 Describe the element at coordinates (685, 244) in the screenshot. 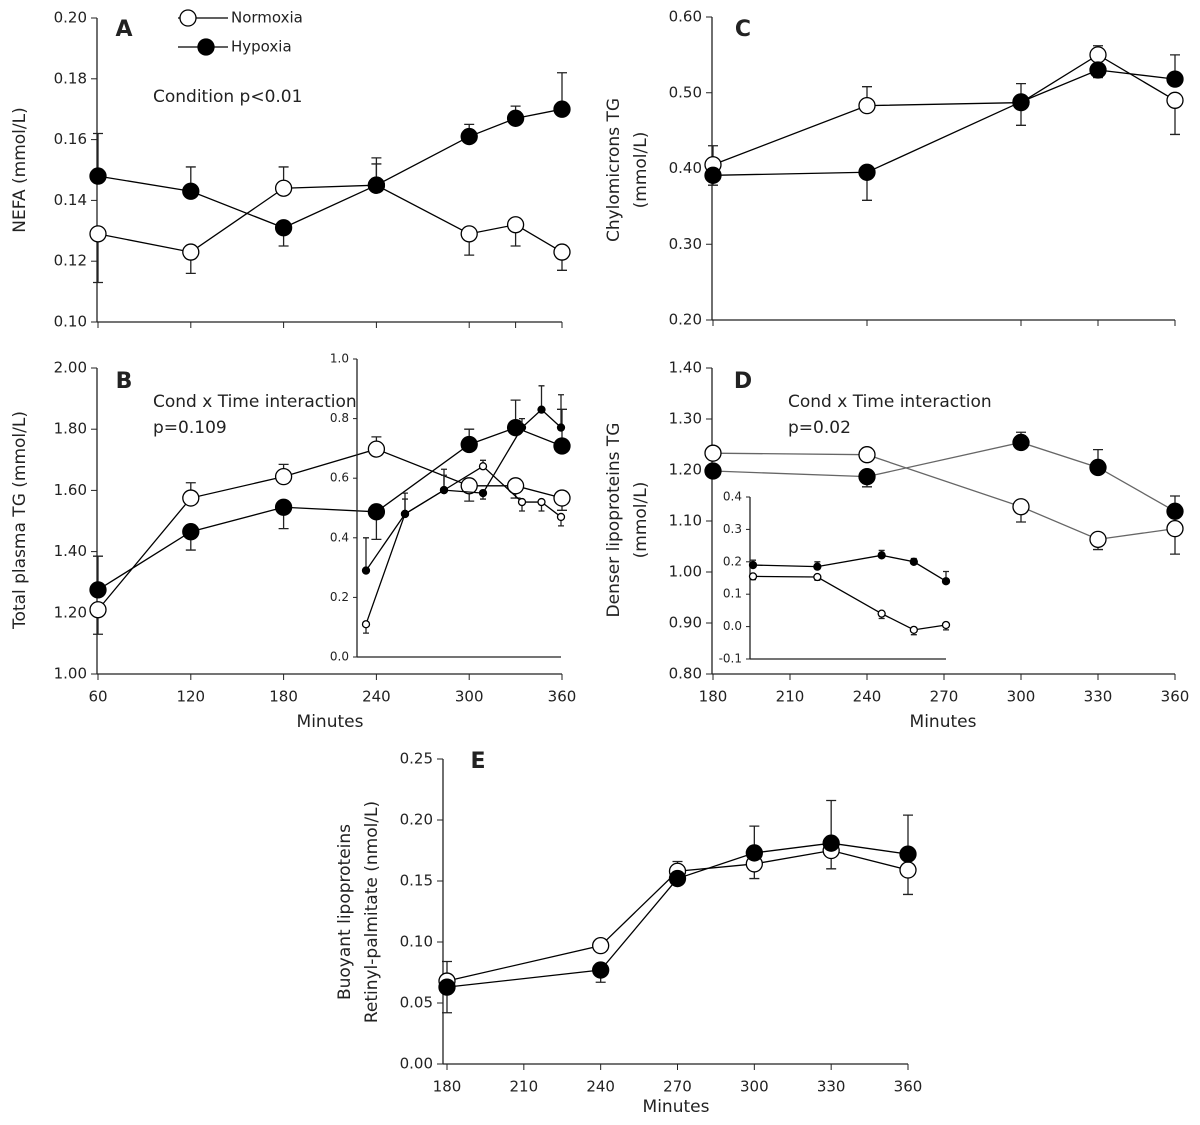

I see `y-tick-label: 0.30` at that location.